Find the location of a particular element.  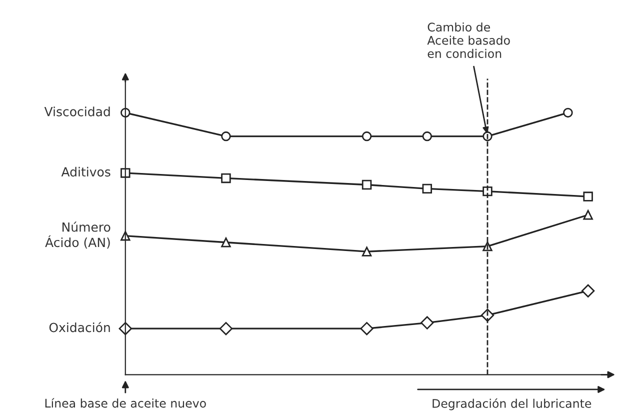

series-label: Número Ácido (AN) is located at coordinates (77, 235).